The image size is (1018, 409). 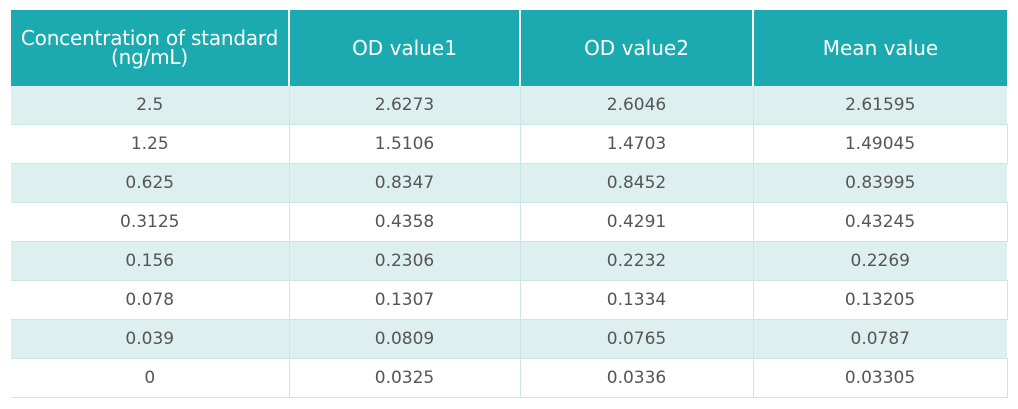 I want to click on cell-concentration: 0.156, so click(x=150, y=261).